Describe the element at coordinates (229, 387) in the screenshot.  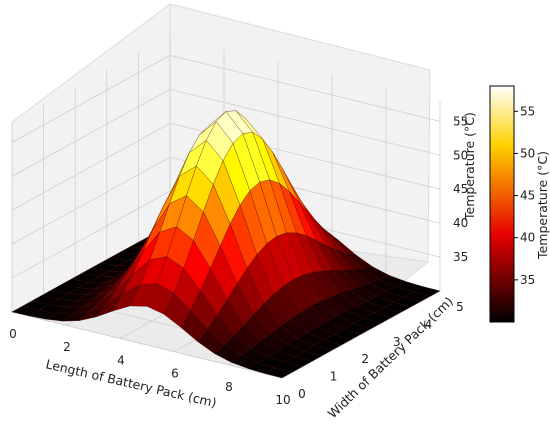
I see `x-tick-label: 8` at that location.